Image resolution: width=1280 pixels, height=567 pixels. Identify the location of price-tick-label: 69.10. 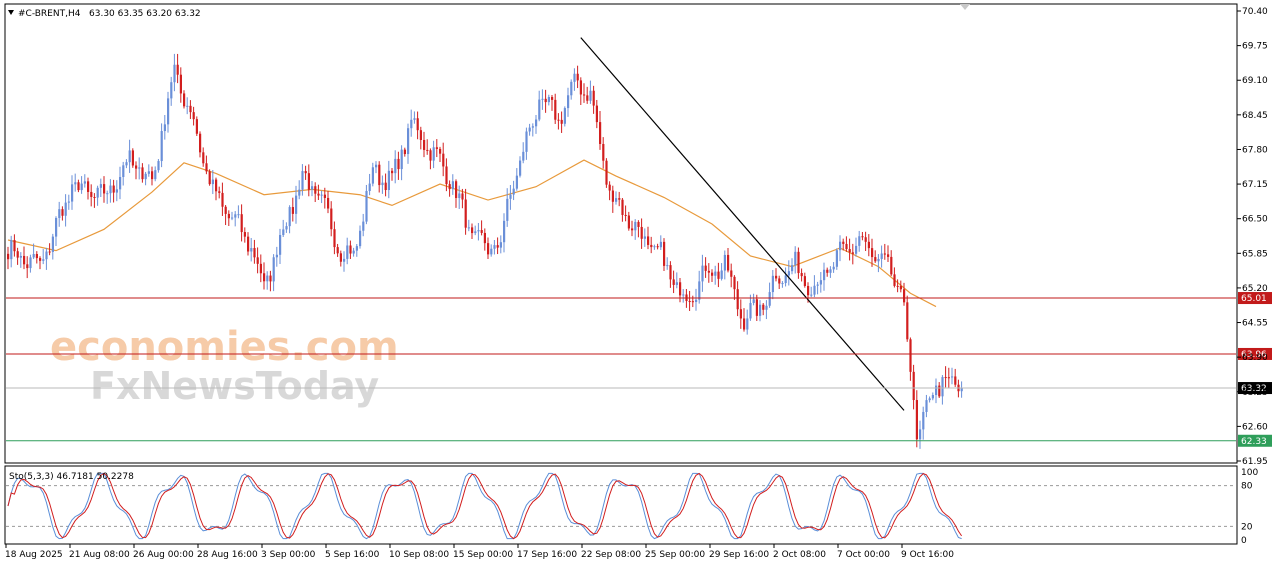
(1255, 81).